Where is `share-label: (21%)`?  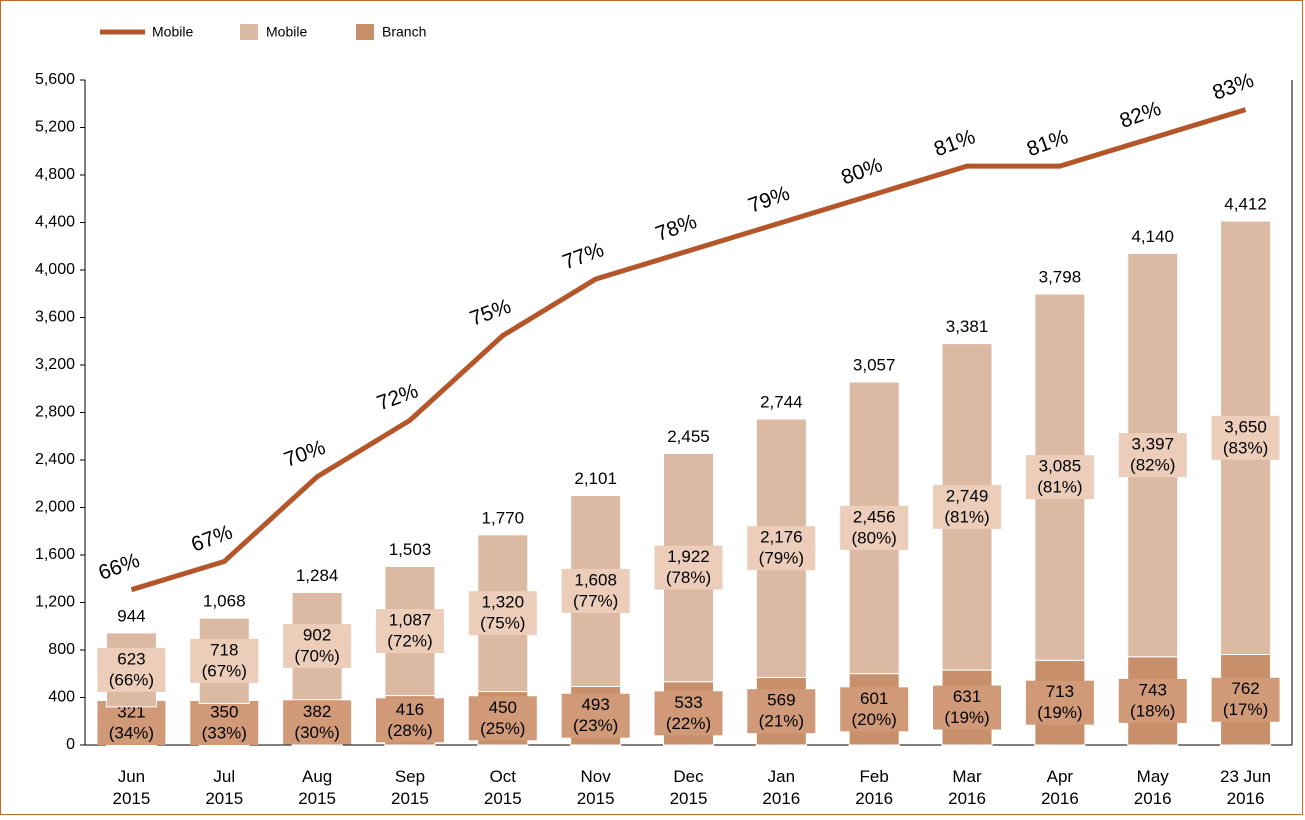
share-label: (21%) is located at coordinates (781, 721).